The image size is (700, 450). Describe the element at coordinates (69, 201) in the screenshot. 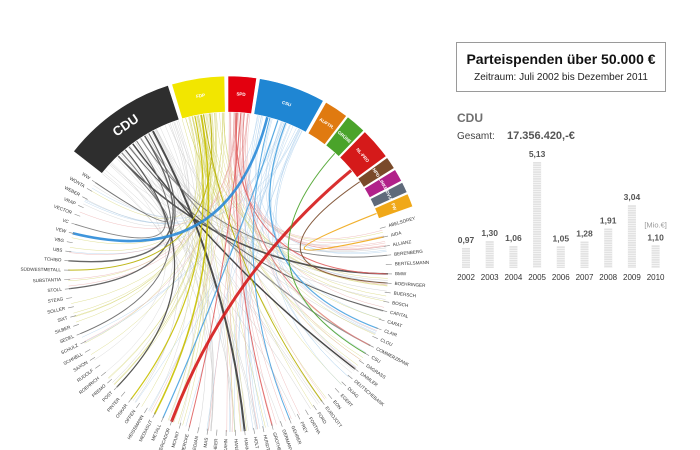

I see `donor-label: VRAP` at that location.